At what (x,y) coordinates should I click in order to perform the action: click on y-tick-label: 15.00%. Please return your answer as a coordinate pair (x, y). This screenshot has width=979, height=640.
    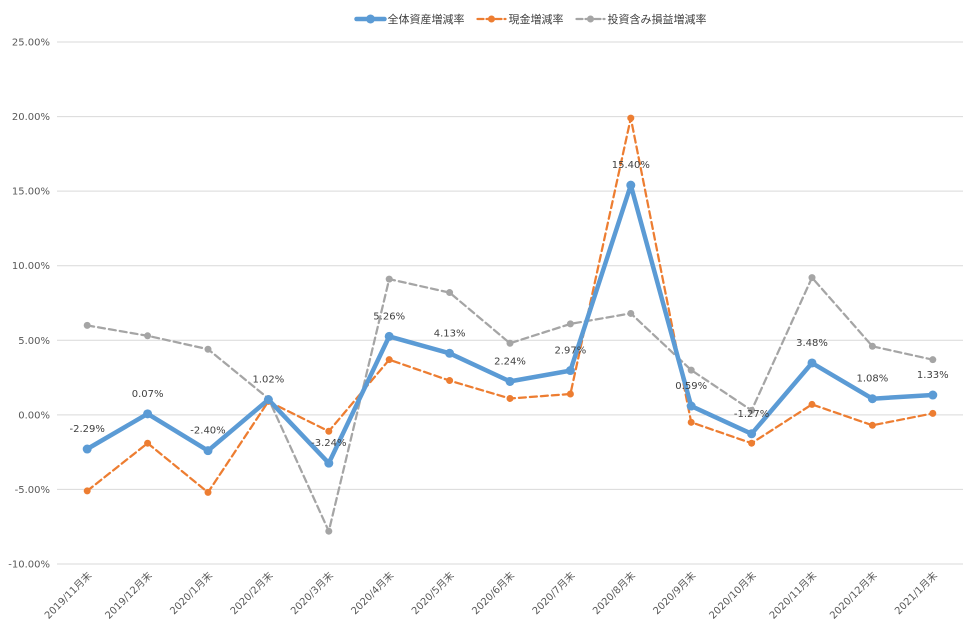
    Looking at the image, I should click on (31, 192).